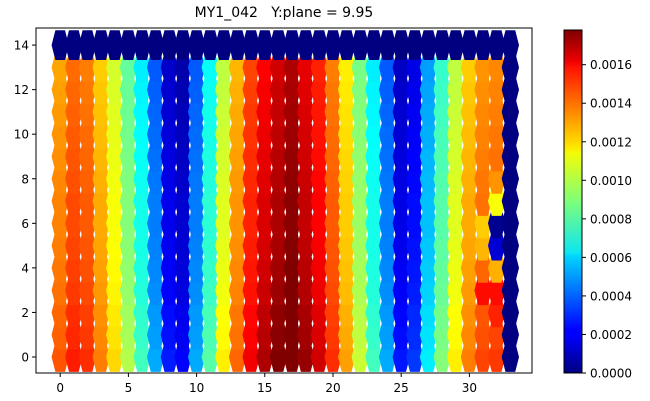 Image resolution: width=650 pixels, height=401 pixels. Describe the element at coordinates (401, 388) in the screenshot. I see `x-tick-label: 25` at that location.